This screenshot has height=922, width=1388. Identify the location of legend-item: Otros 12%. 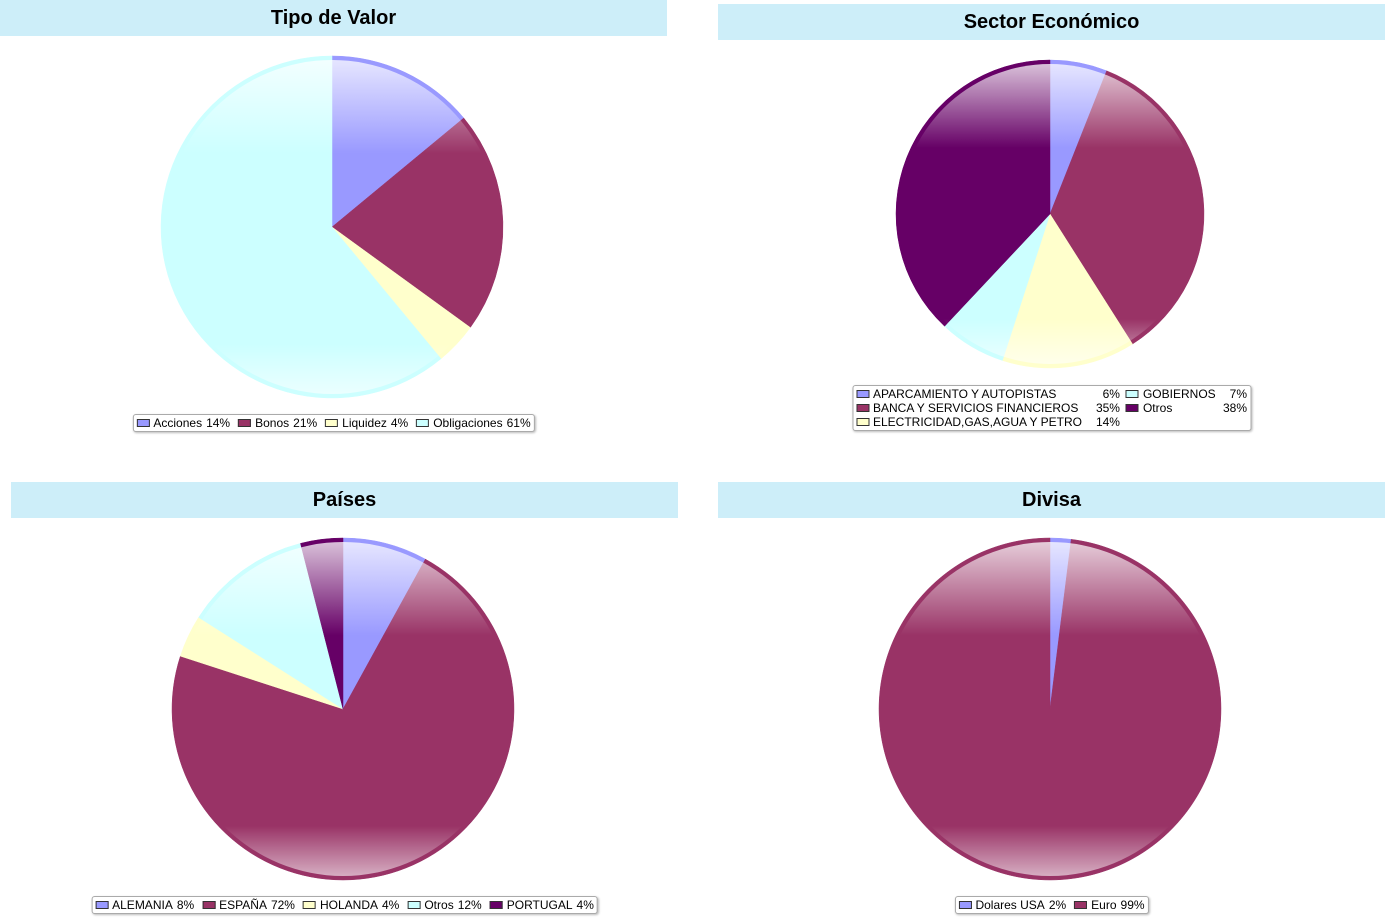
(444, 905).